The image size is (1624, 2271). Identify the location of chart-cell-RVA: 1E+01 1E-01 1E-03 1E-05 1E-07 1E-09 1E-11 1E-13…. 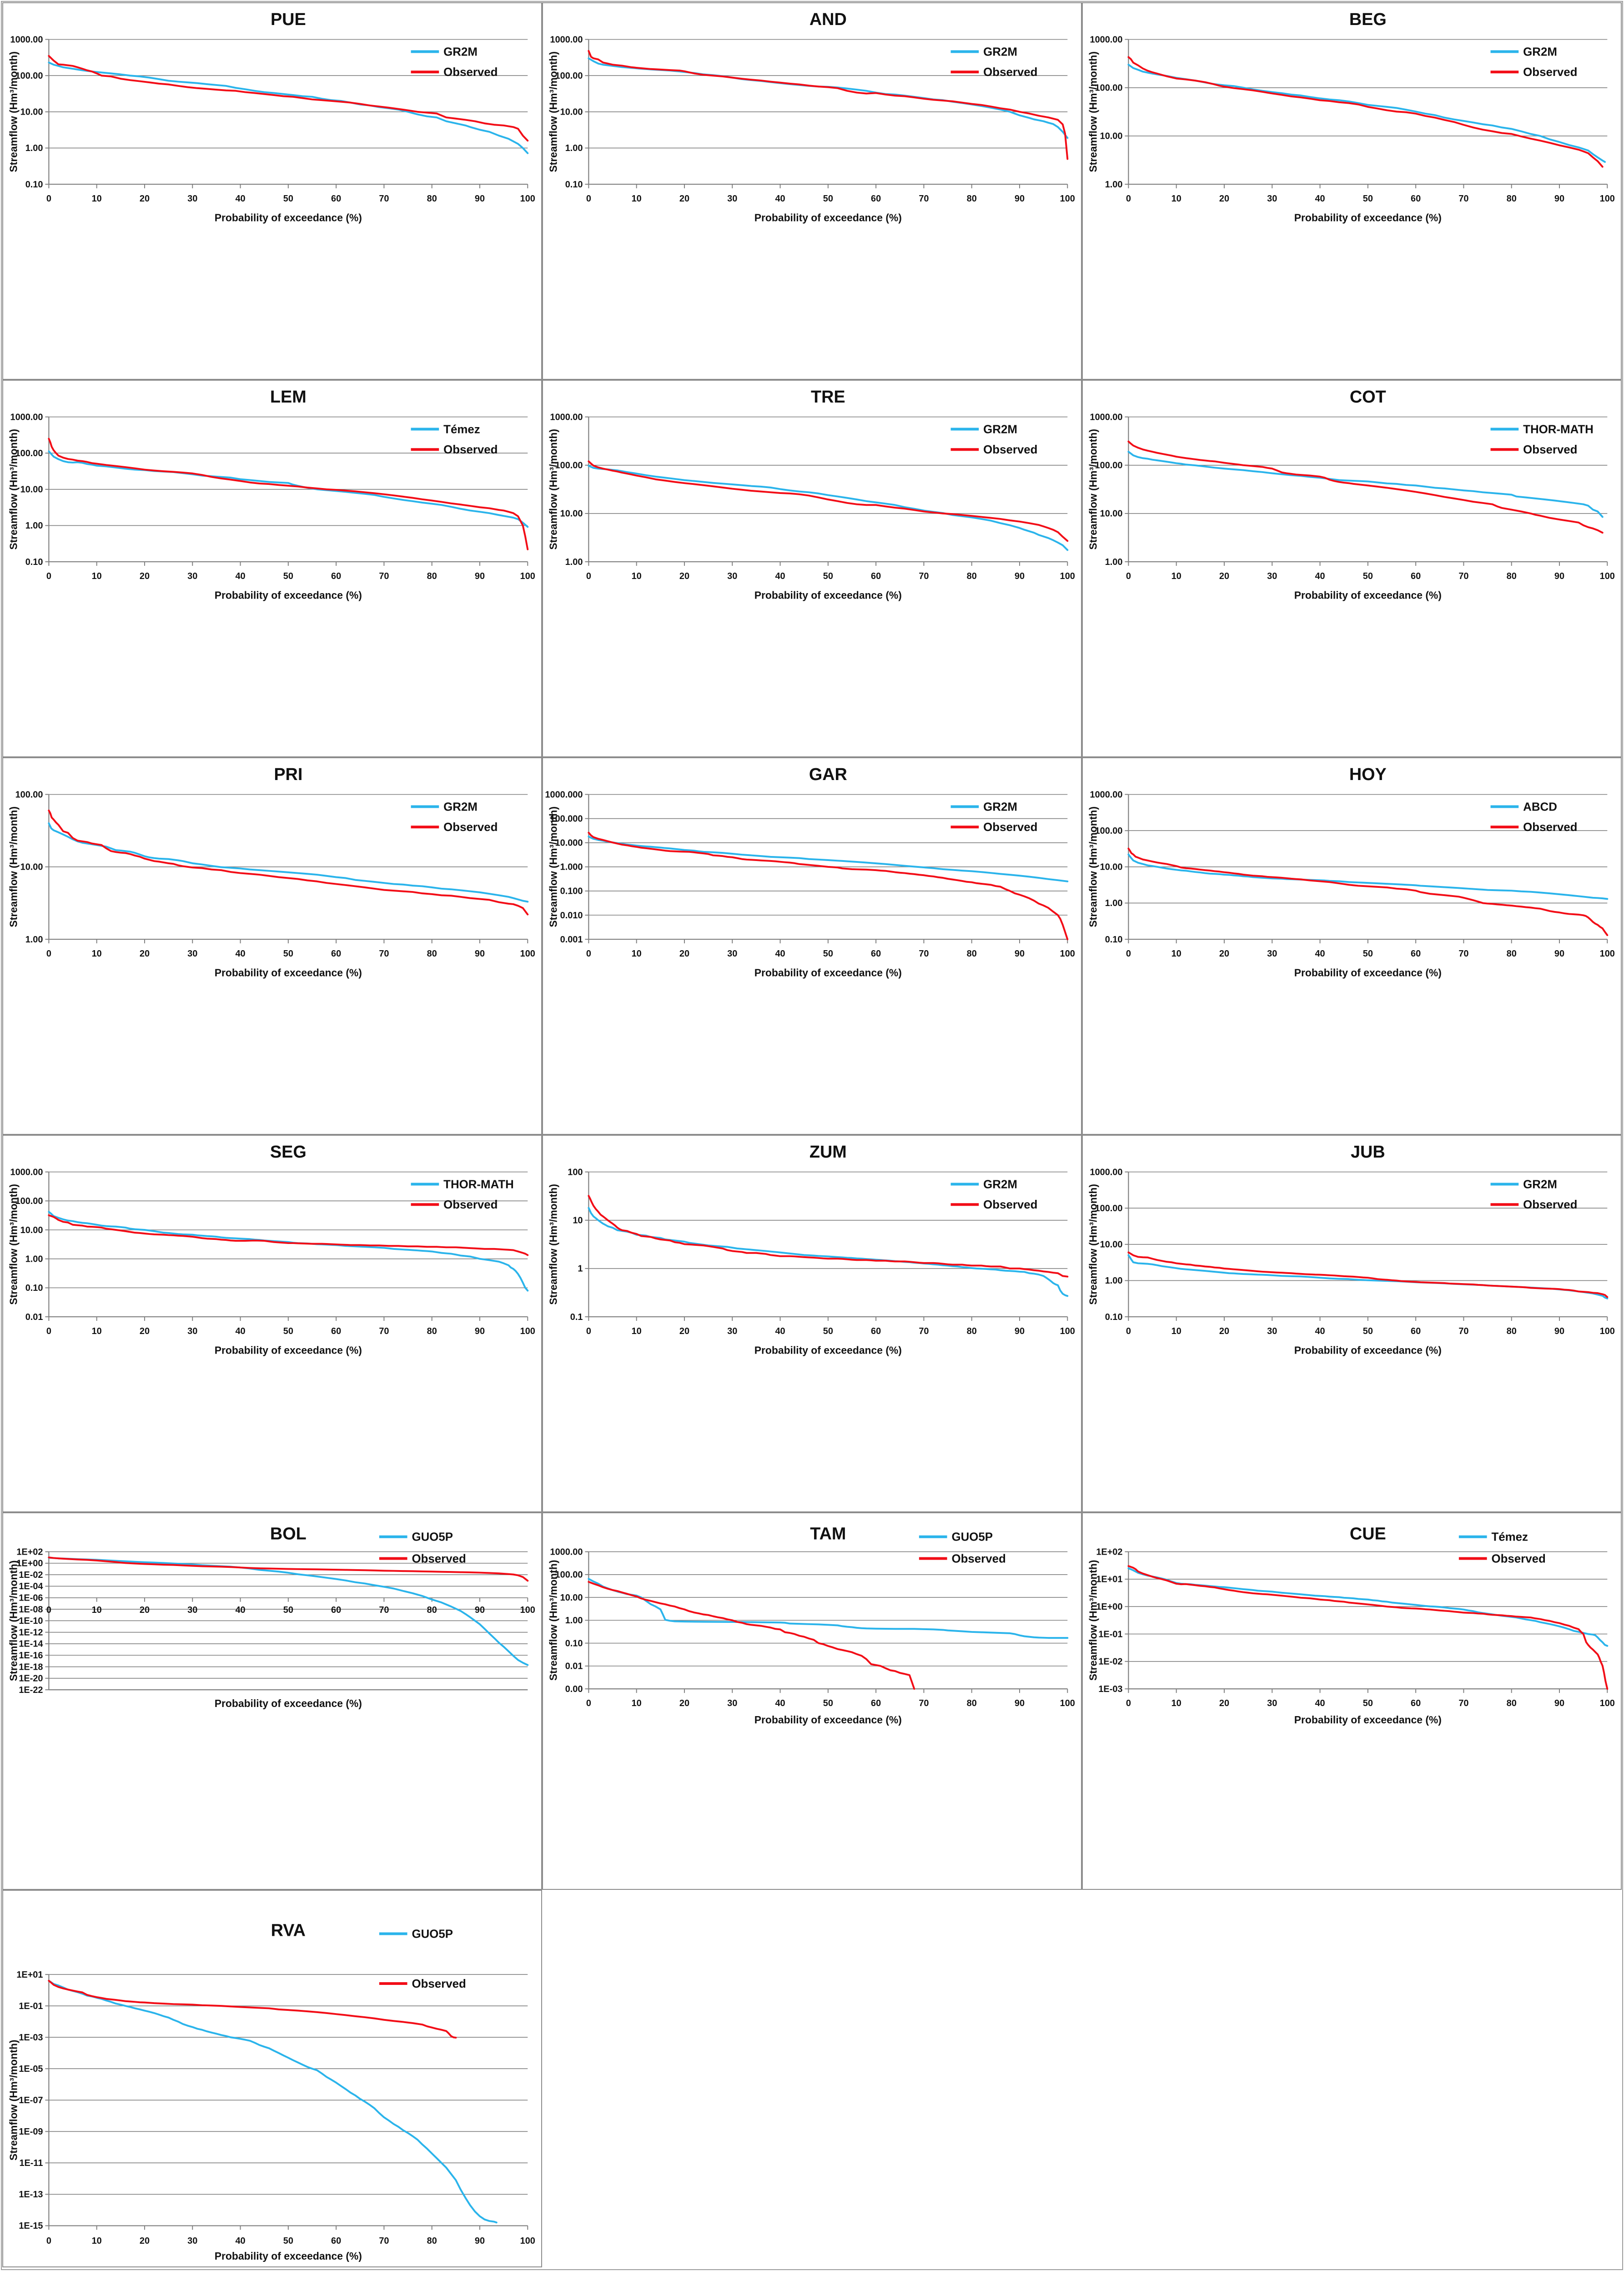
(272, 2078).